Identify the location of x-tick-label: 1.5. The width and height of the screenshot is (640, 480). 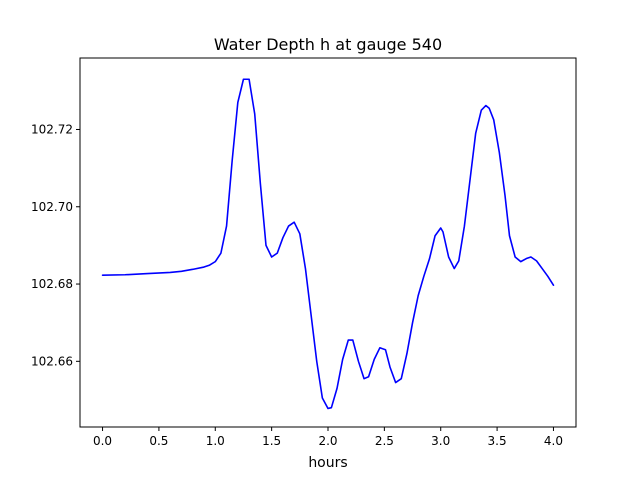
(271, 441).